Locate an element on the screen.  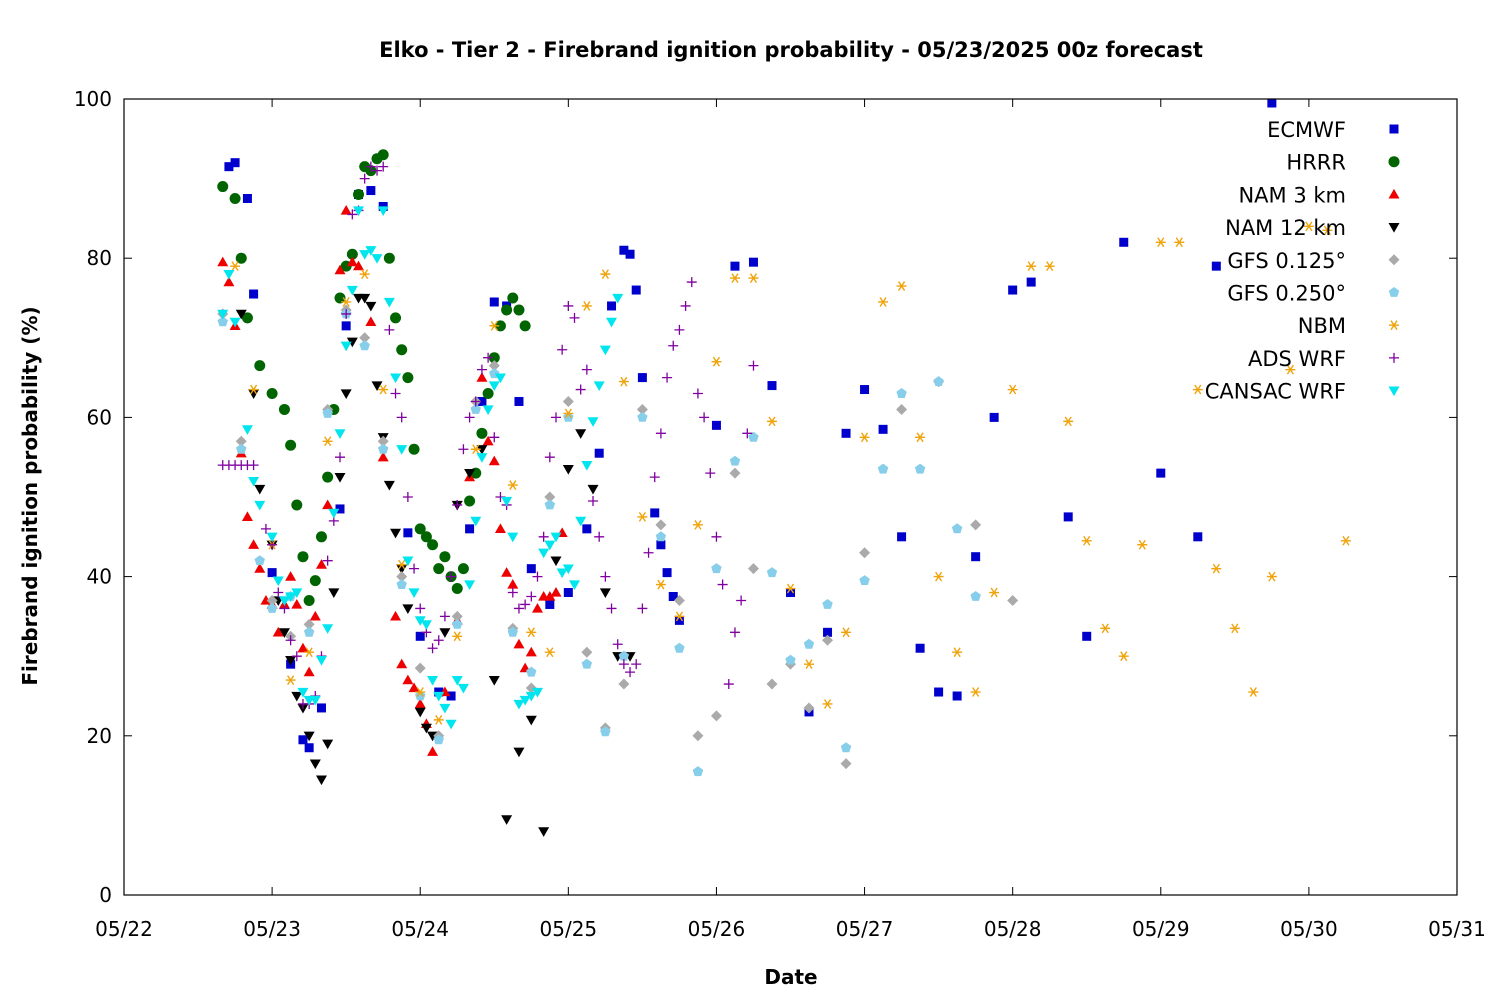
x-tick-label: 05/31 is located at coordinates (1457, 929).